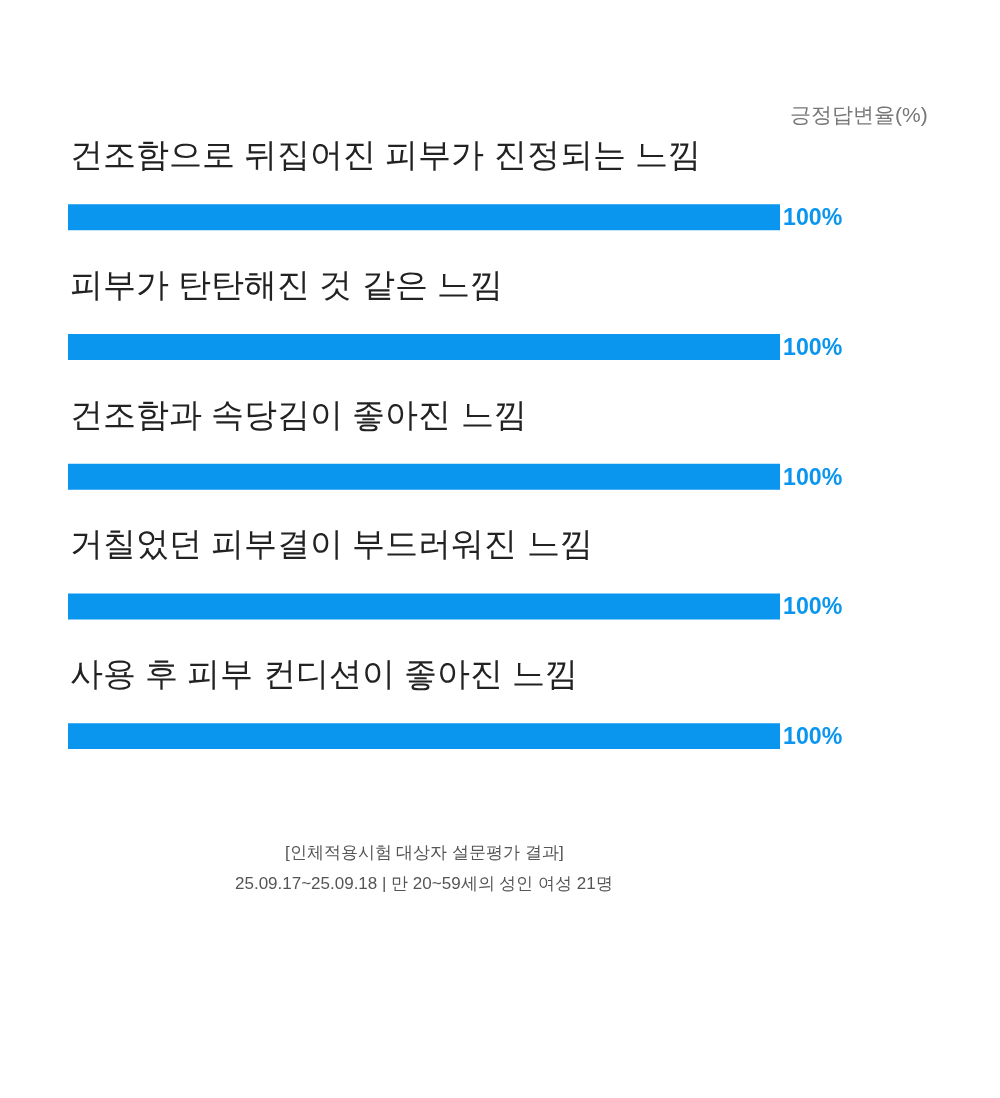  Describe the element at coordinates (286, 284) in the screenshot. I see `y-tick-label: 피부가 탄탄해진 것 같은 느낌` at that location.